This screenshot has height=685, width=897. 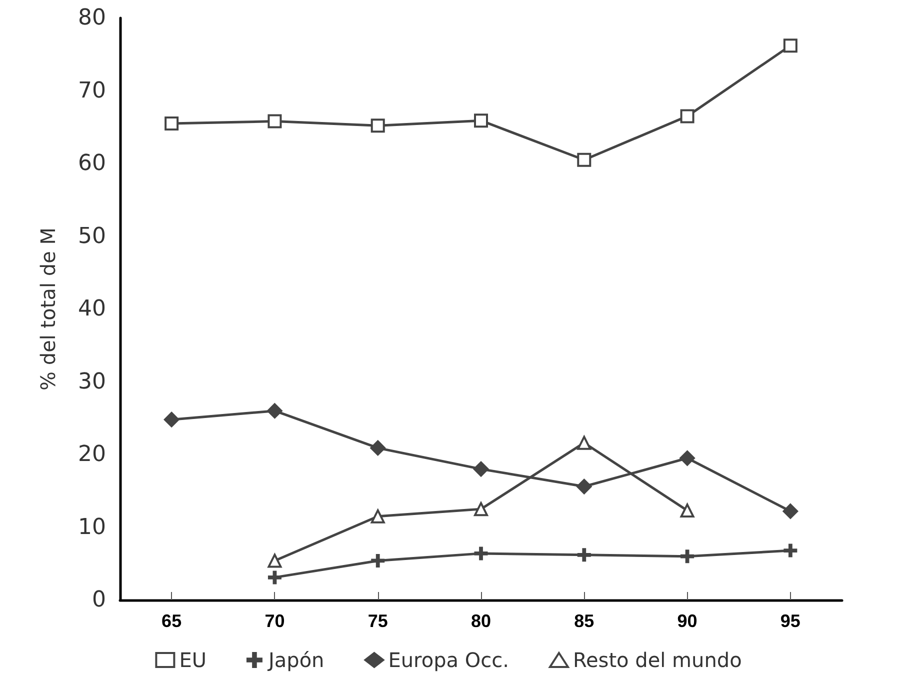 What do you see at coordinates (92, 91) in the screenshot?
I see `y-tick-label: 70` at bounding box center [92, 91].